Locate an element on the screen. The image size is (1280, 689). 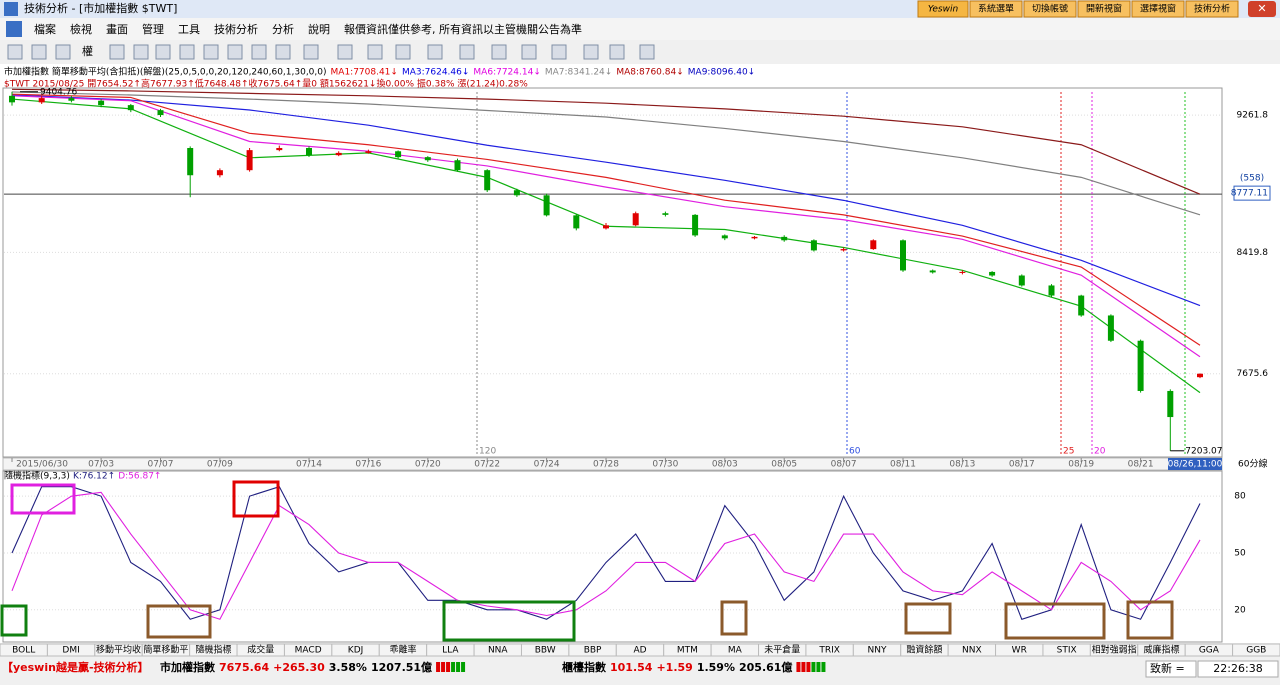
indicator-tab is located at coordinates (1256, 650).